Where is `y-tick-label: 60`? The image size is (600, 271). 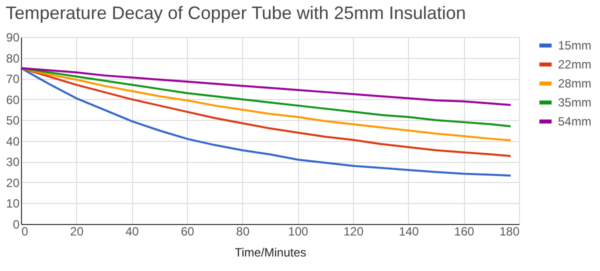
y-tick-label: 60 is located at coordinates (13, 99).